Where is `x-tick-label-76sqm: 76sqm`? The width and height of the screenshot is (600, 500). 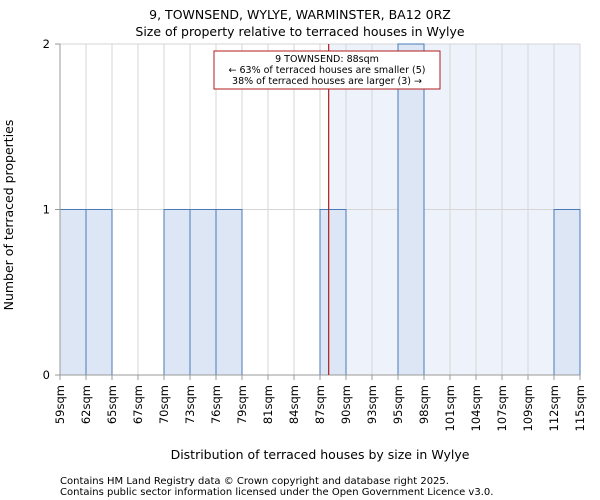 x-tick-label-76sqm: 76sqm is located at coordinates (216, 404).